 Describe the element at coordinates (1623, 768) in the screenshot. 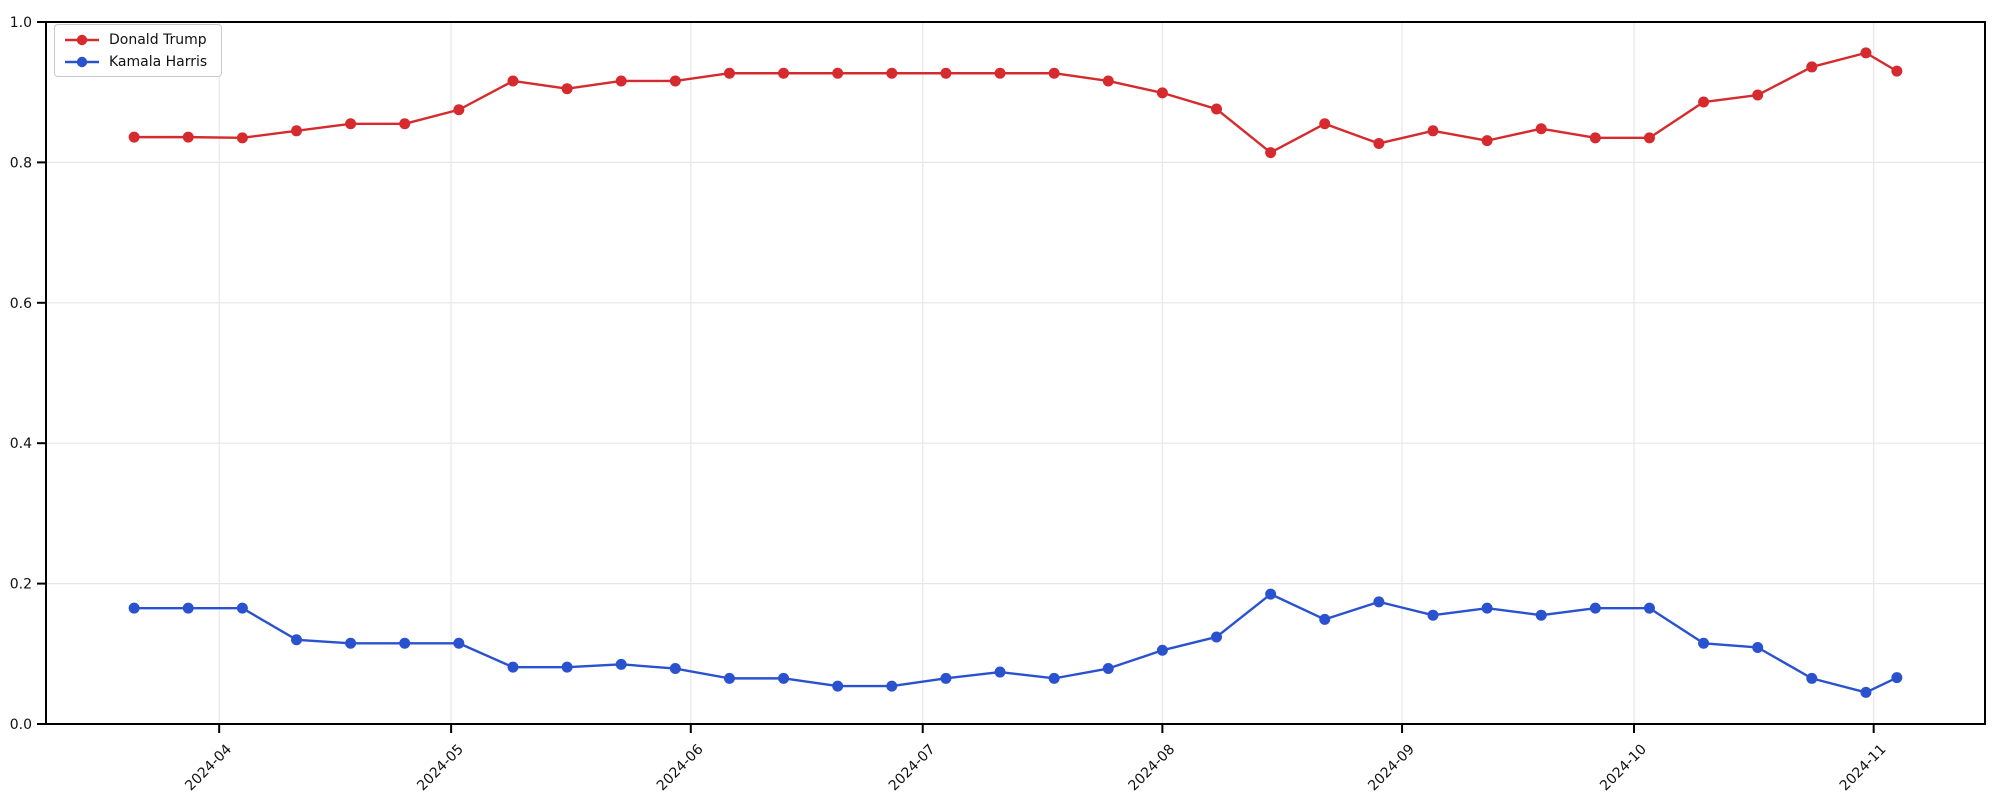

I see `x-tick-label: 2024-10` at that location.